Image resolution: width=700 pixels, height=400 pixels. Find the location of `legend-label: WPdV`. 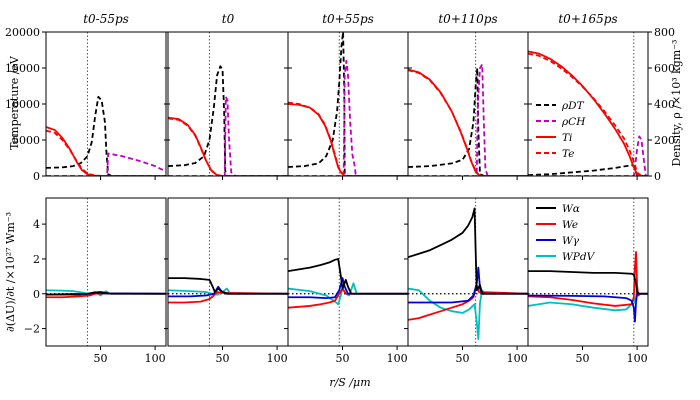

legend-label: WPdV is located at coordinates (579, 257).